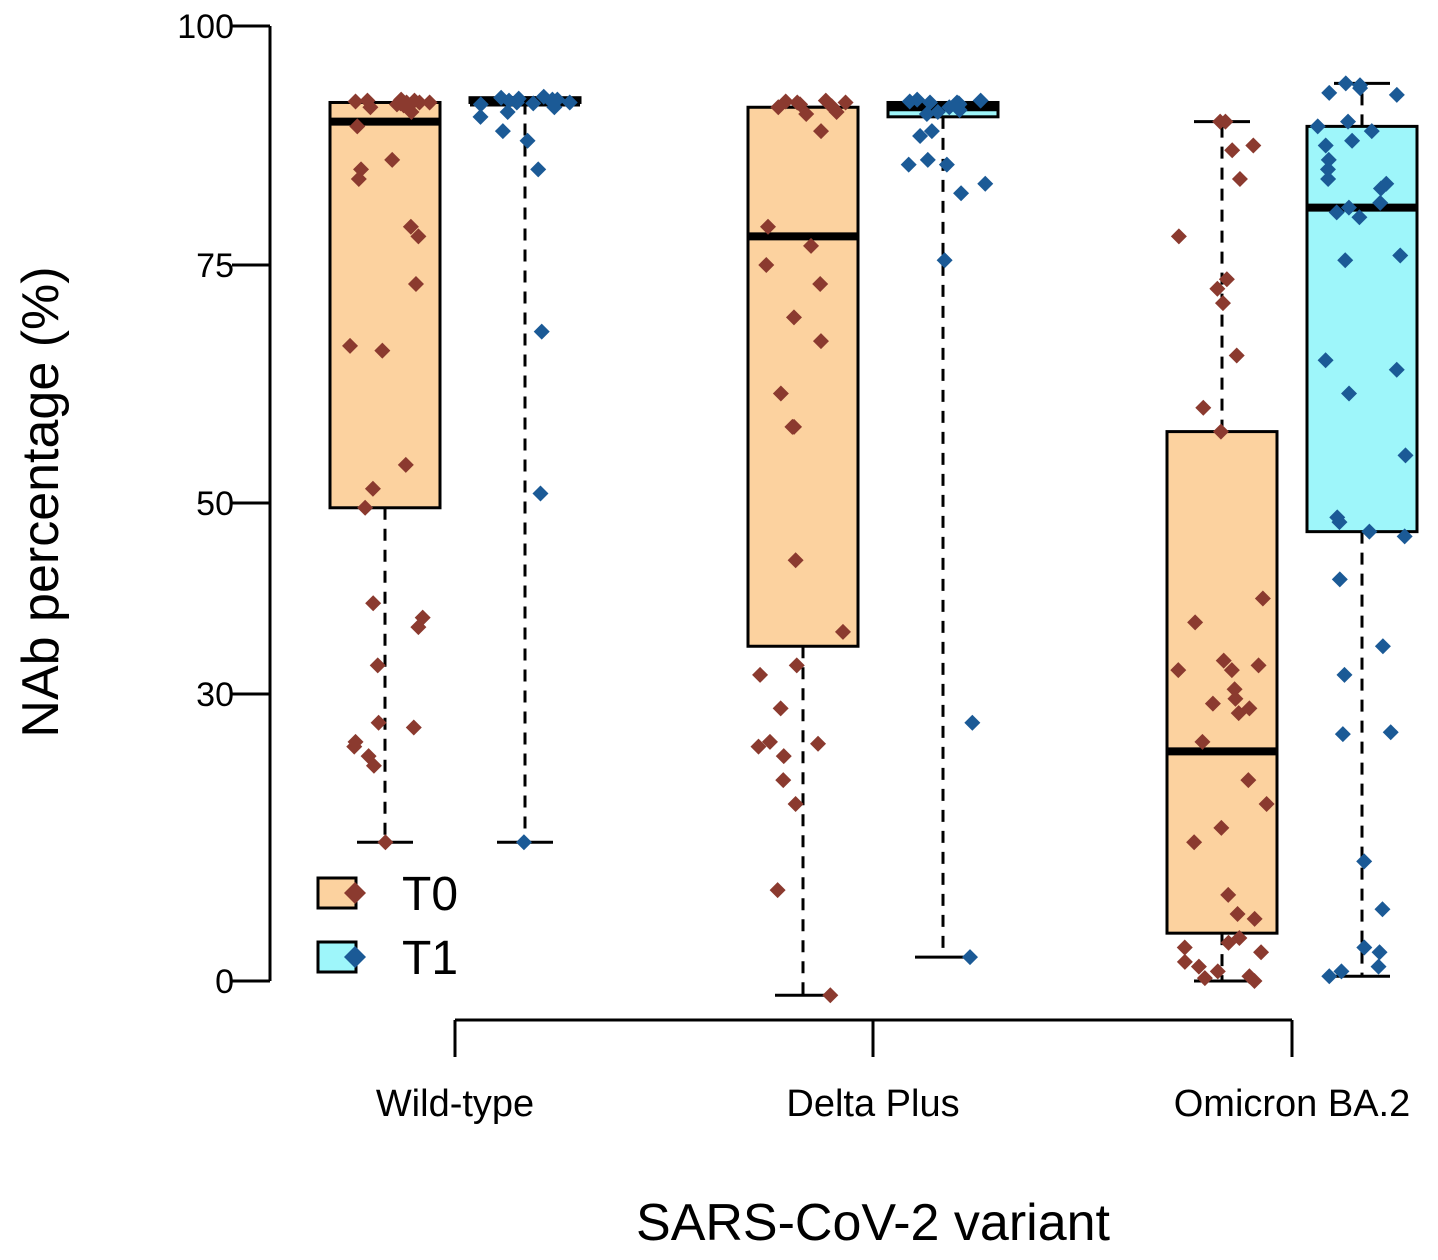 The height and width of the screenshot is (1260, 1438). I want to click on x-axis: Wild-type Delta Plus Omicron BA.2, so click(893, 1071).